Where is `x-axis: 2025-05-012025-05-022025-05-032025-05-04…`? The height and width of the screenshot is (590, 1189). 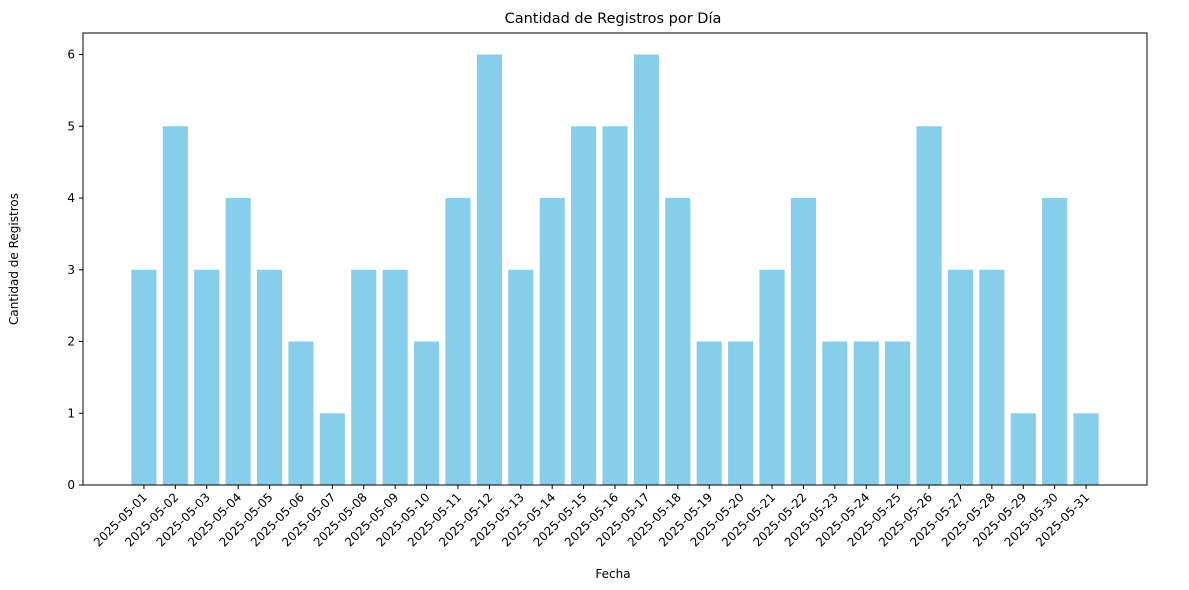 x-axis: 2025-05-012025-05-022025-05-032025-05-04… is located at coordinates (591, 517).